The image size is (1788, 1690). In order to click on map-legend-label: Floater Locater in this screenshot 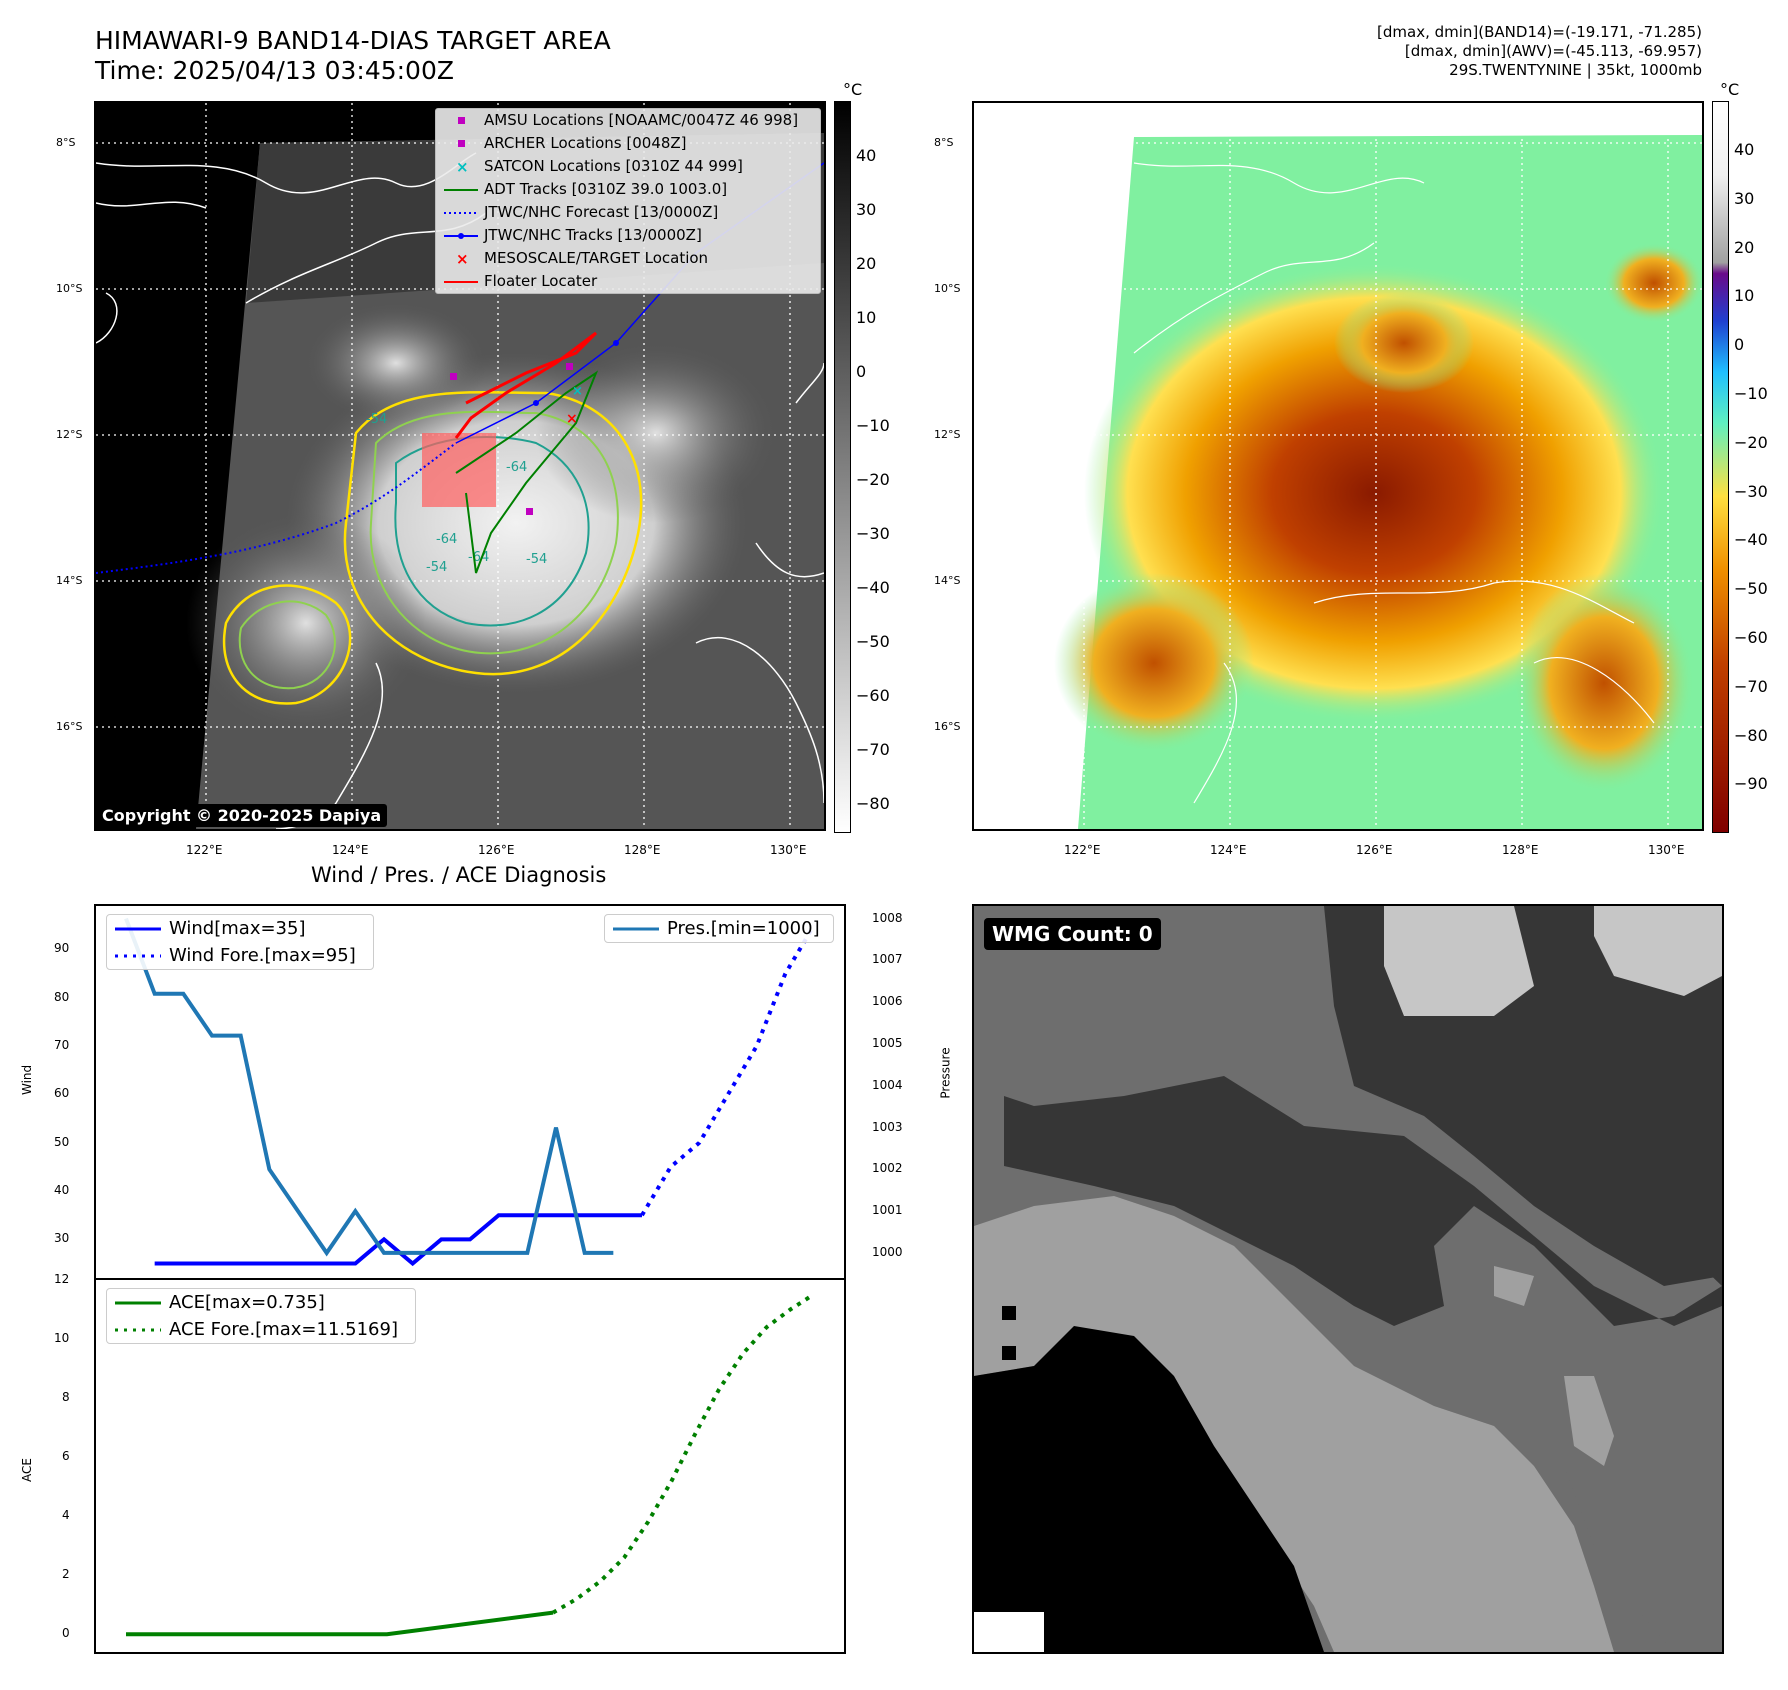, I will do `click(541, 281)`.